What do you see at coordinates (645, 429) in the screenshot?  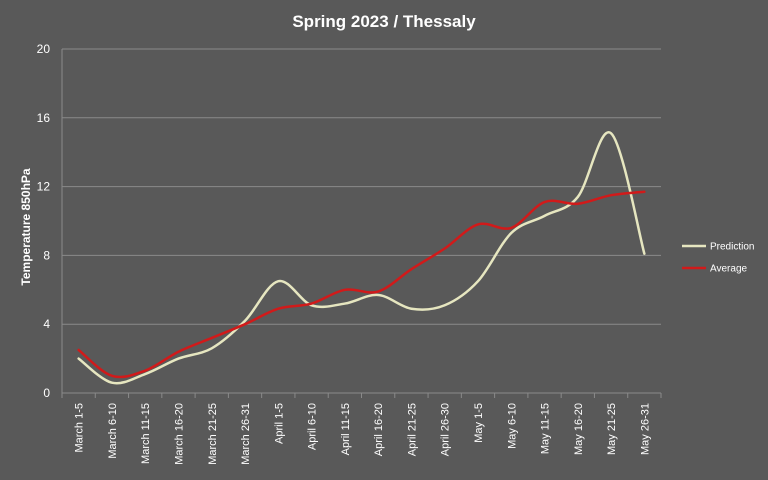 I see `x-tick-label: May 26-31` at bounding box center [645, 429].